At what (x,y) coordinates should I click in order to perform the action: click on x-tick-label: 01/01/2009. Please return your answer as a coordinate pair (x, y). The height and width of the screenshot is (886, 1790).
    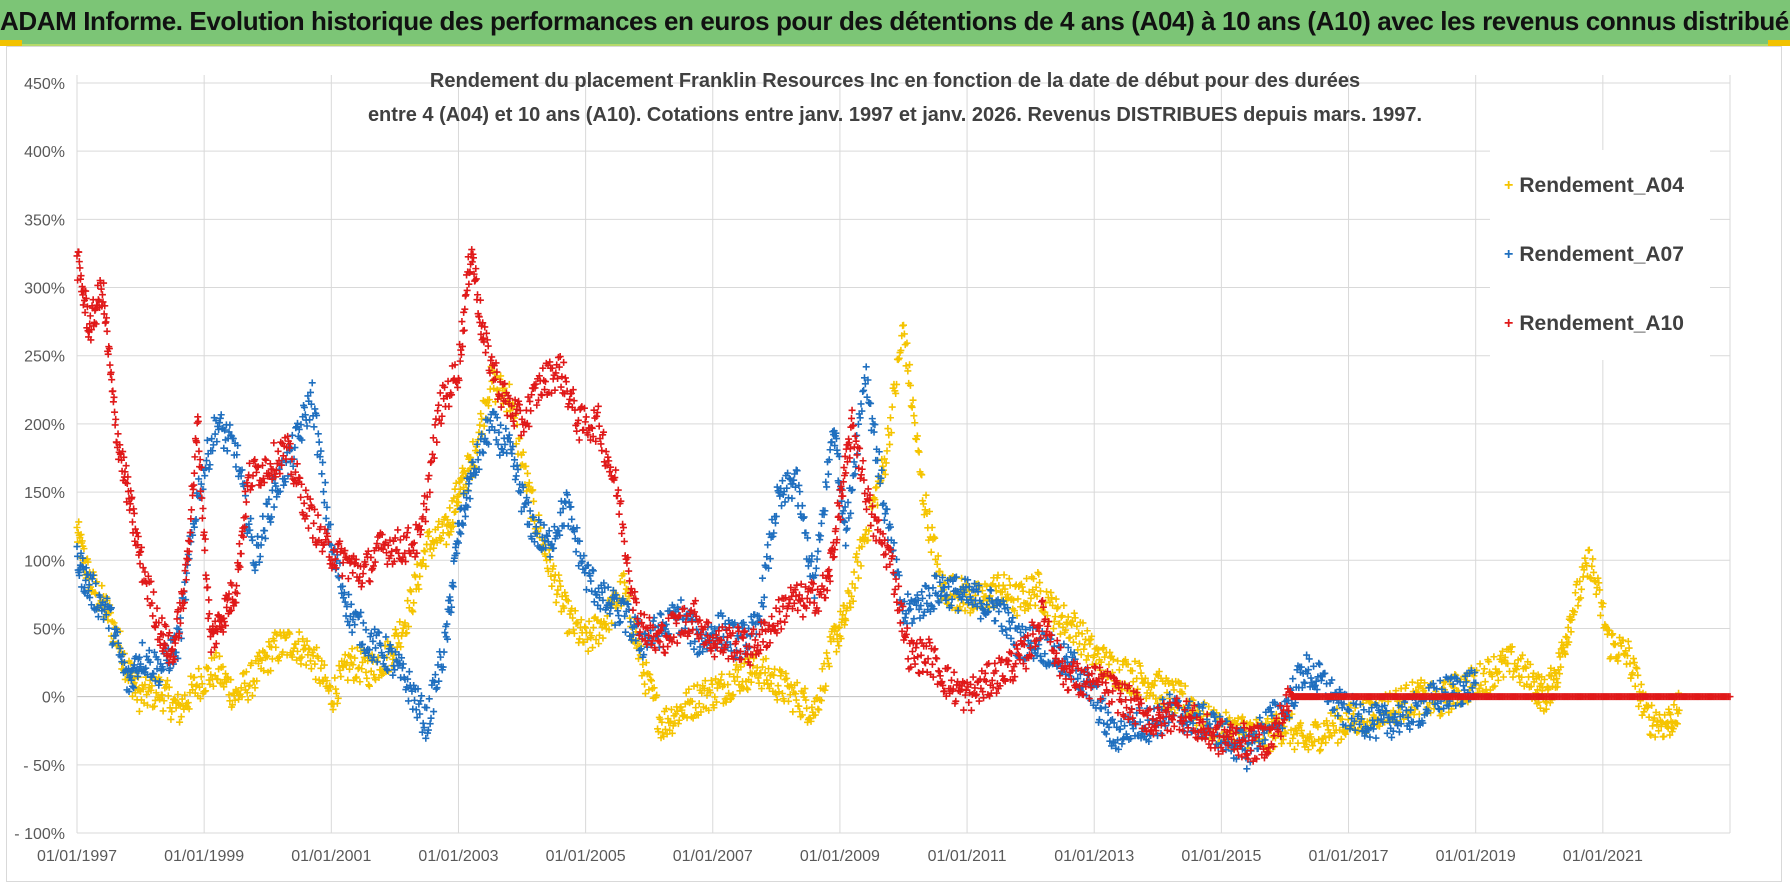
    Looking at the image, I should click on (840, 856).